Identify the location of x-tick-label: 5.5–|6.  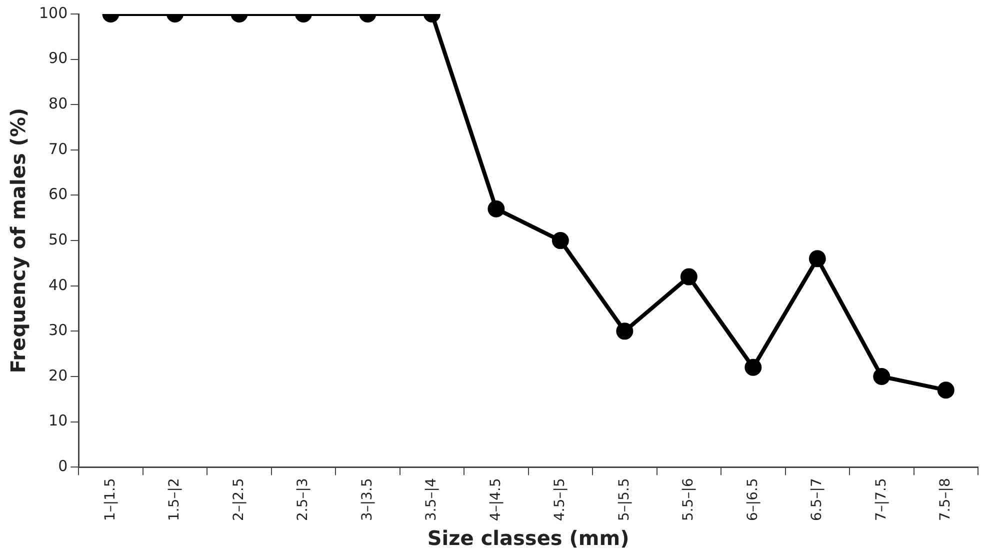
(688, 499).